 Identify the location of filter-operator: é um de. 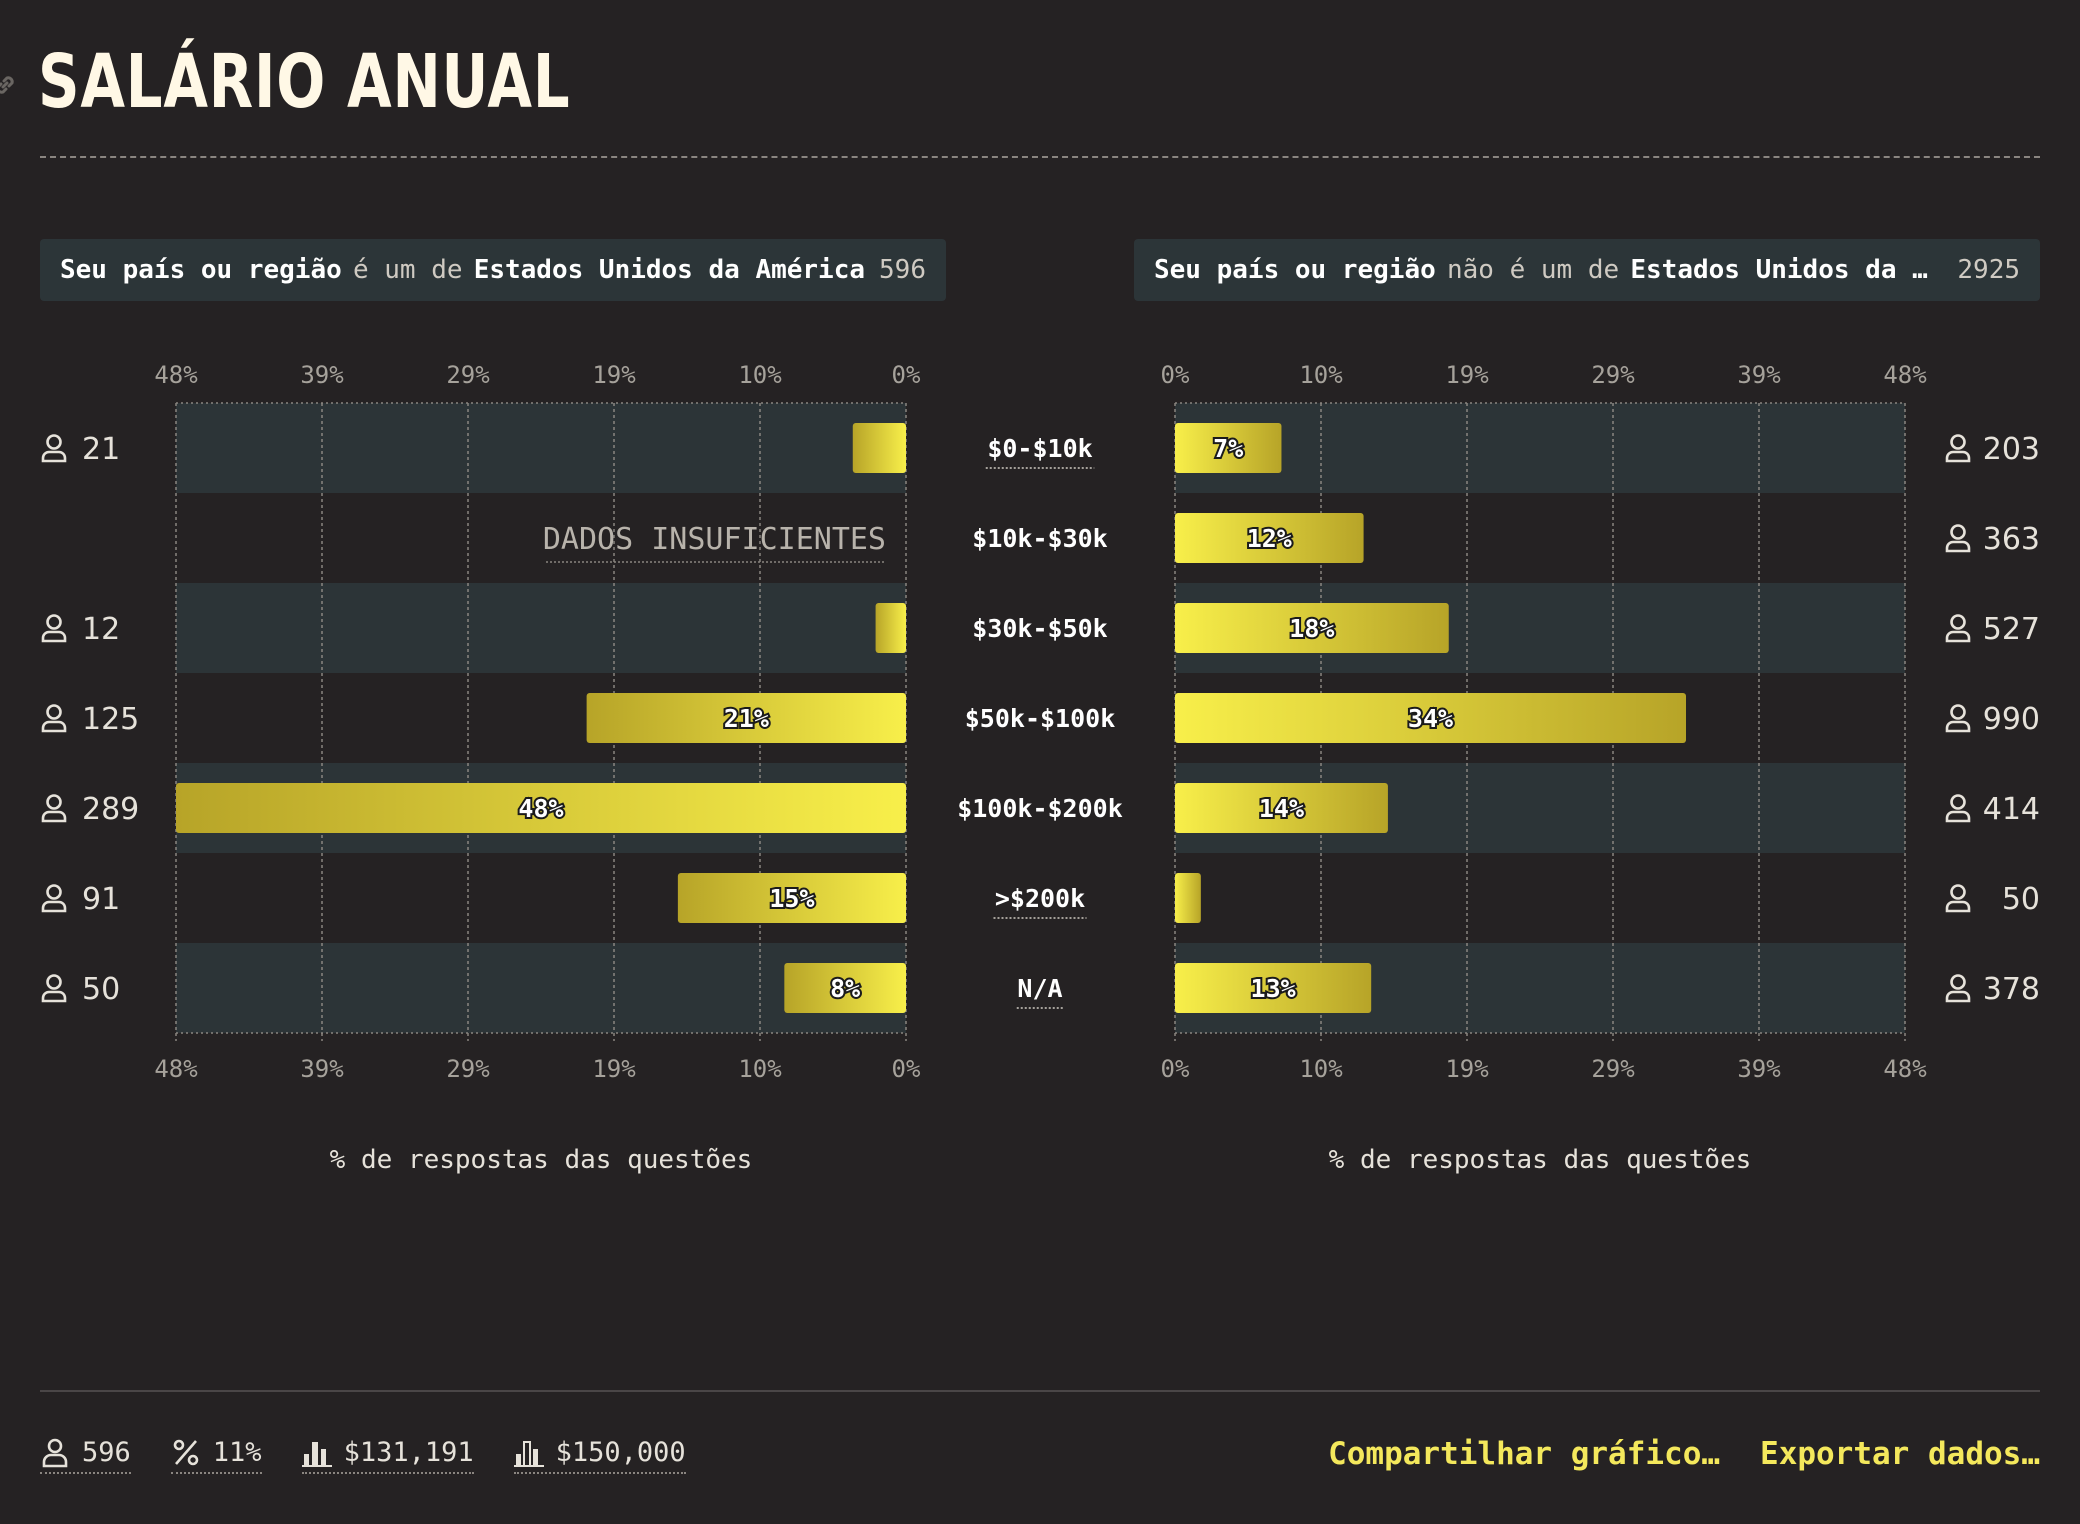
(407, 270).